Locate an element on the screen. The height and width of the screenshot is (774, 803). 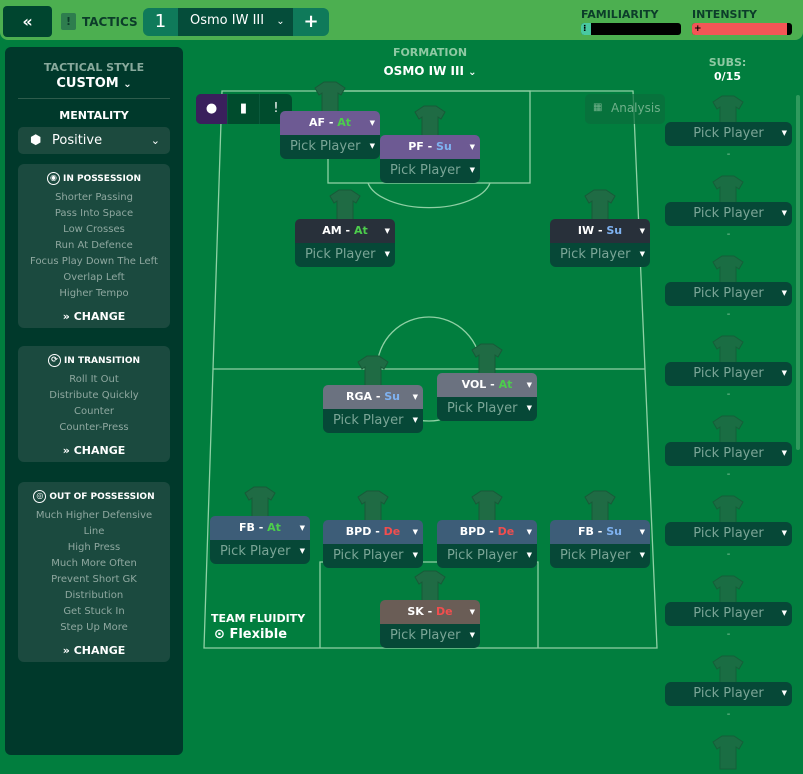
tactic-selector: Osmo IW III ⌄ is located at coordinates (235, 22).